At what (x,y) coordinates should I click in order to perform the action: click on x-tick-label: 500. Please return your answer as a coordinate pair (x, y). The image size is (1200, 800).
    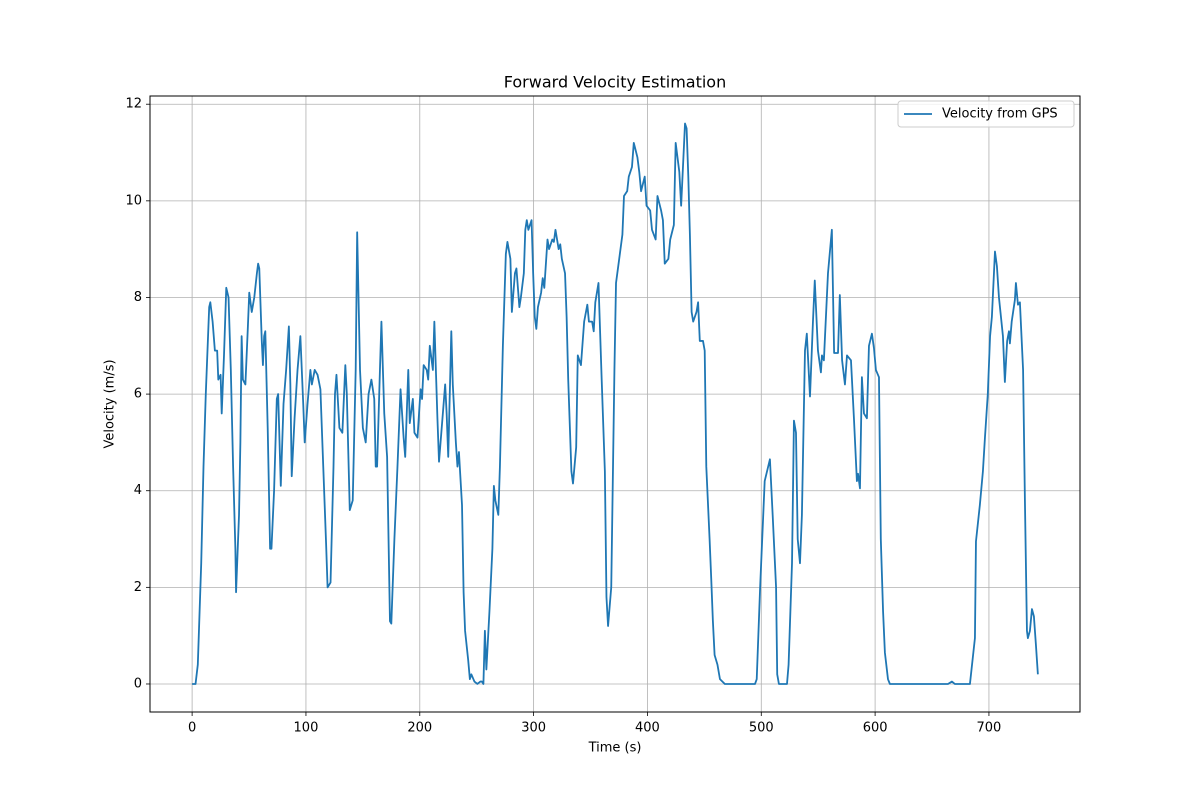
    Looking at the image, I should click on (761, 728).